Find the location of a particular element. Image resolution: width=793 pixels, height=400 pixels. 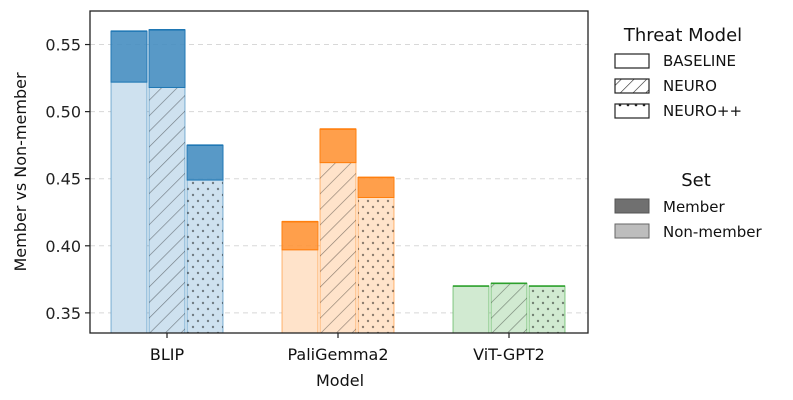

y-axis-label: Member vs Non-member is located at coordinates (20, 171).